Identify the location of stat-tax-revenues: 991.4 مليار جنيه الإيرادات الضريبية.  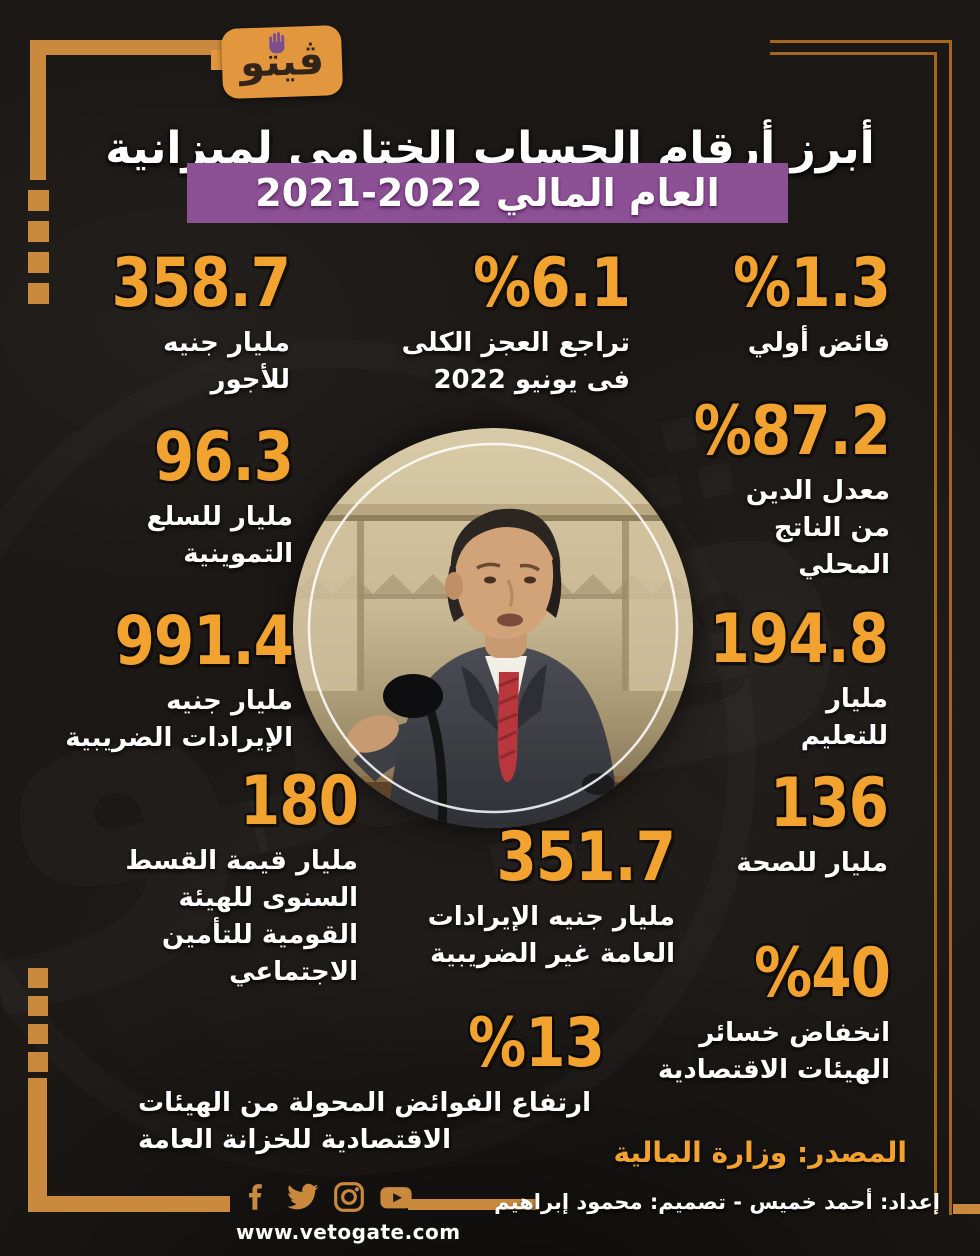
(179, 679).